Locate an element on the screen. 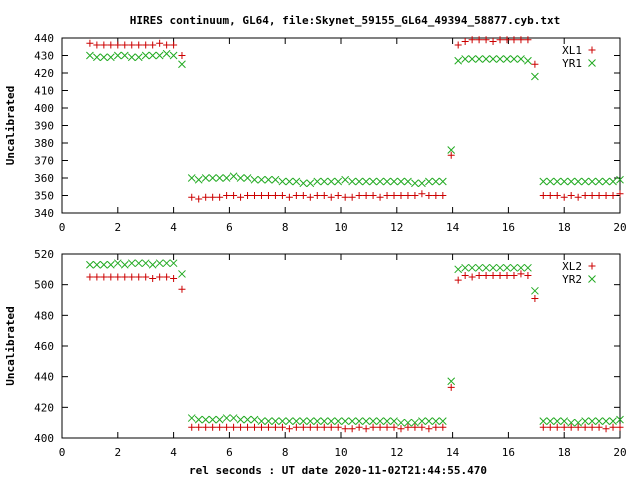 The width and height of the screenshot is (640, 480). bottom-x-tick-label: 0 is located at coordinates (62, 452).